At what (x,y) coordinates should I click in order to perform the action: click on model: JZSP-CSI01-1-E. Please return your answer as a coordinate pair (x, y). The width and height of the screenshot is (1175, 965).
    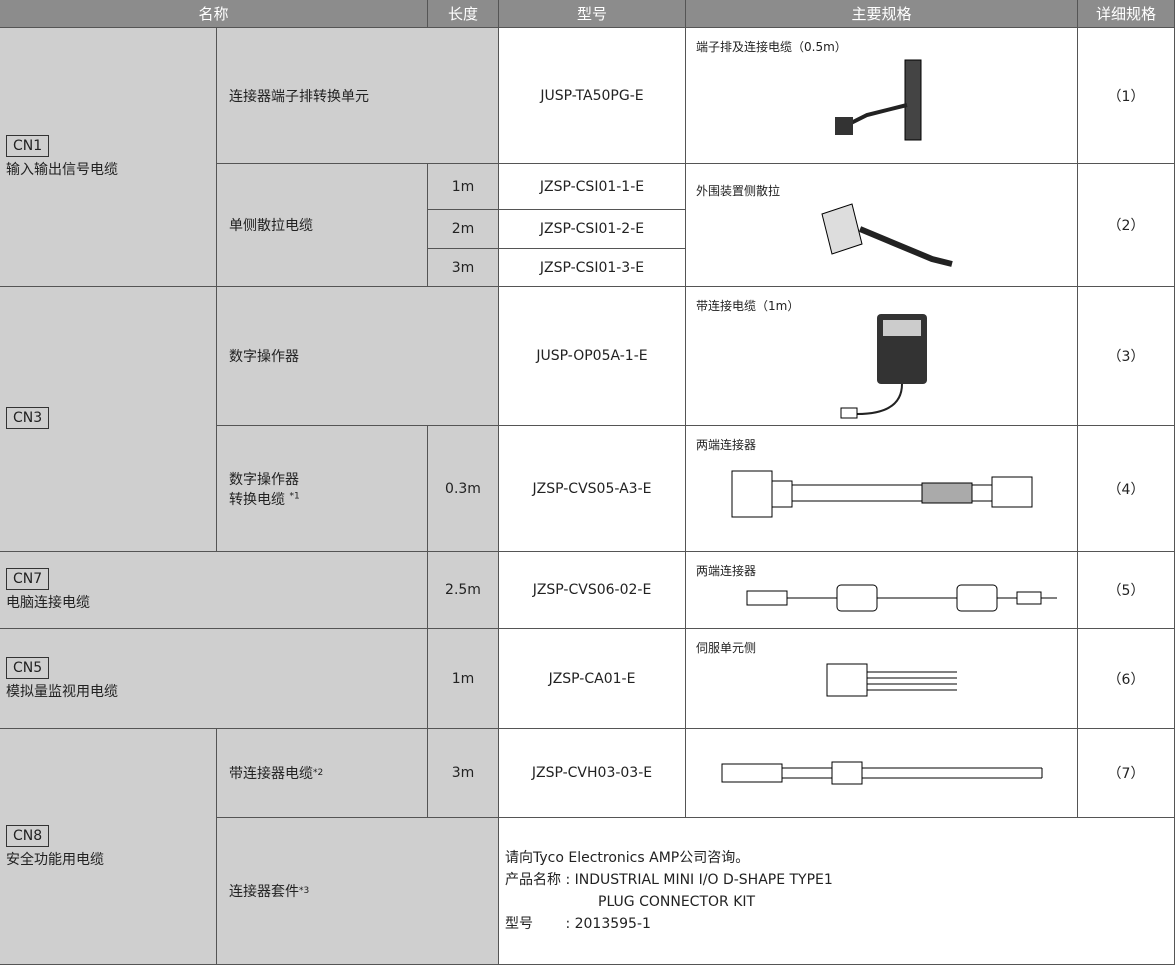
    Looking at the image, I should click on (592, 187).